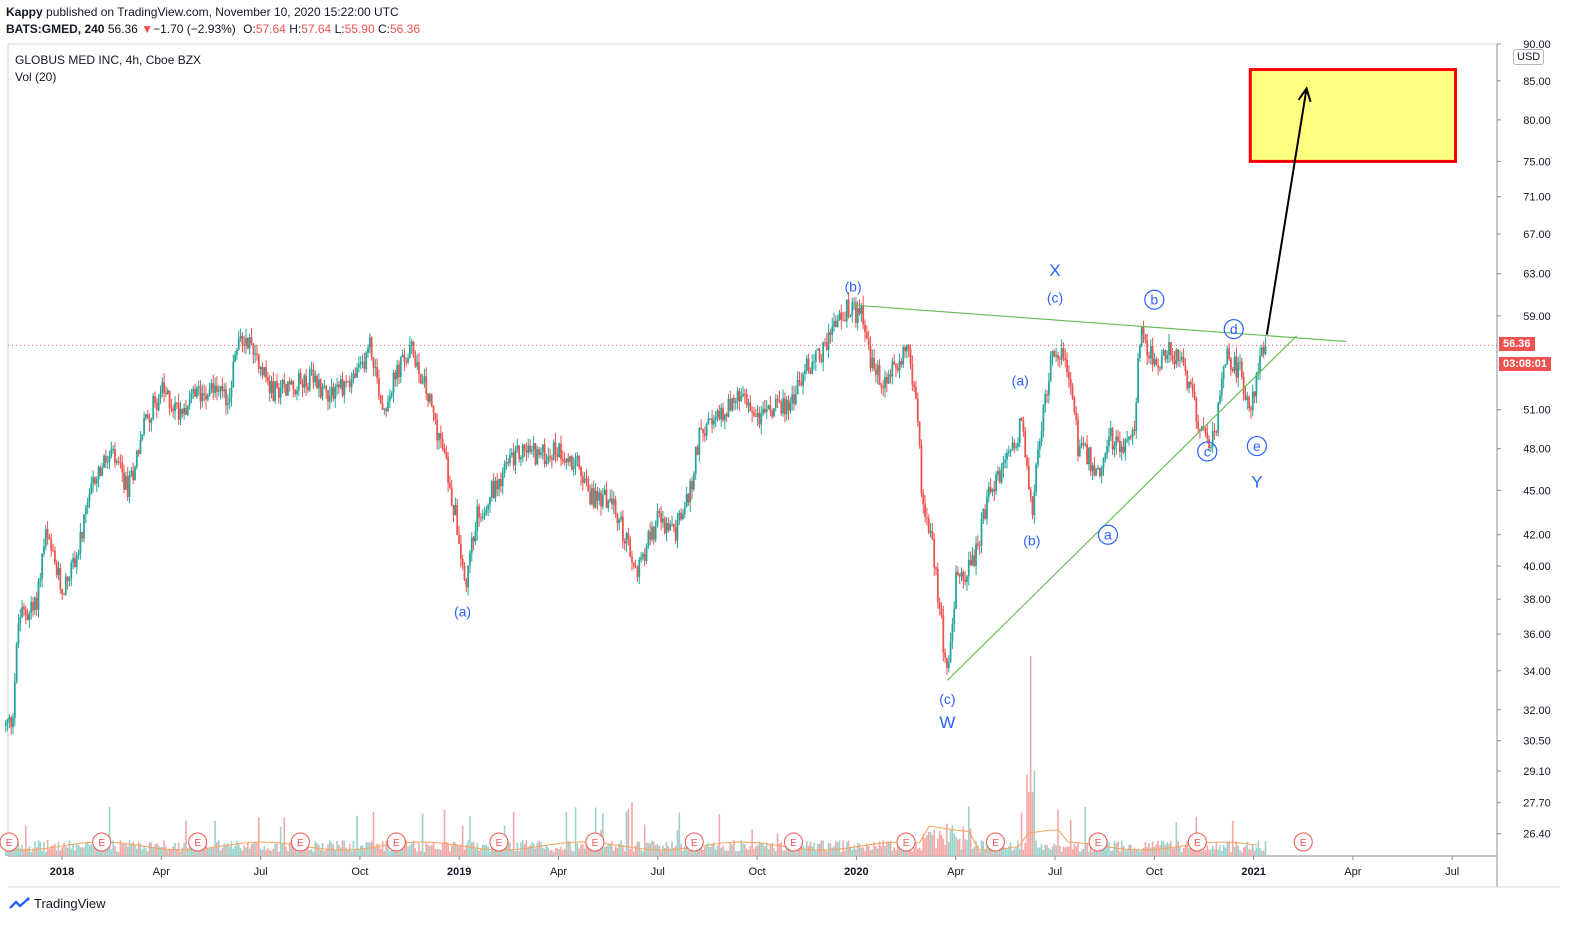 Image resolution: width=1581 pixels, height=930 pixels. Describe the element at coordinates (1100, 323) in the screenshot. I see `upper-trendline` at that location.